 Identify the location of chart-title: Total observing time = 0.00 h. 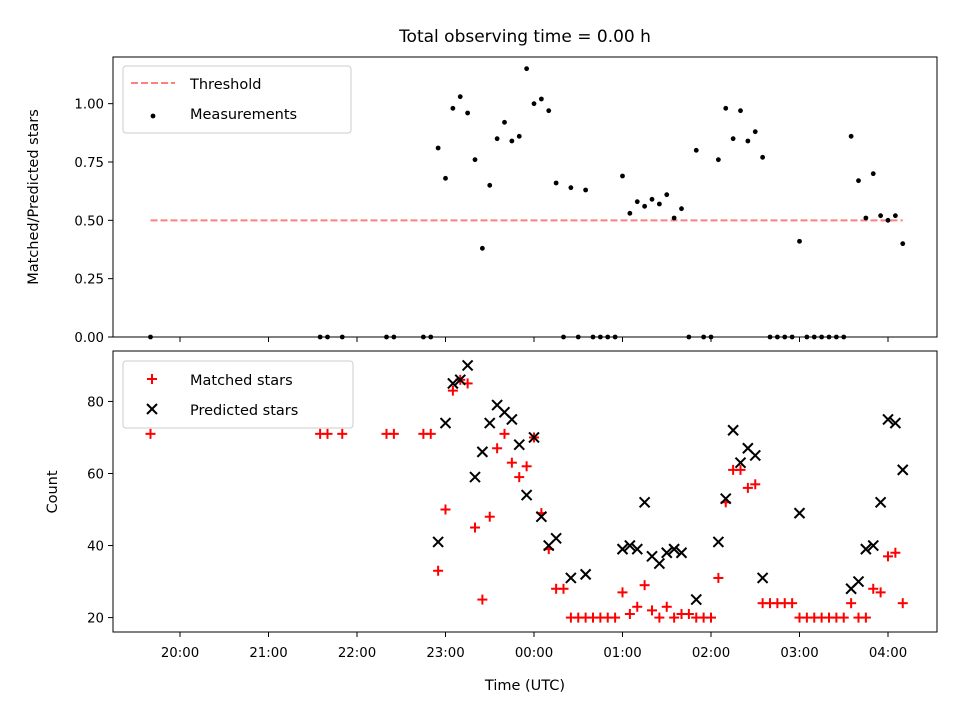
(524, 37).